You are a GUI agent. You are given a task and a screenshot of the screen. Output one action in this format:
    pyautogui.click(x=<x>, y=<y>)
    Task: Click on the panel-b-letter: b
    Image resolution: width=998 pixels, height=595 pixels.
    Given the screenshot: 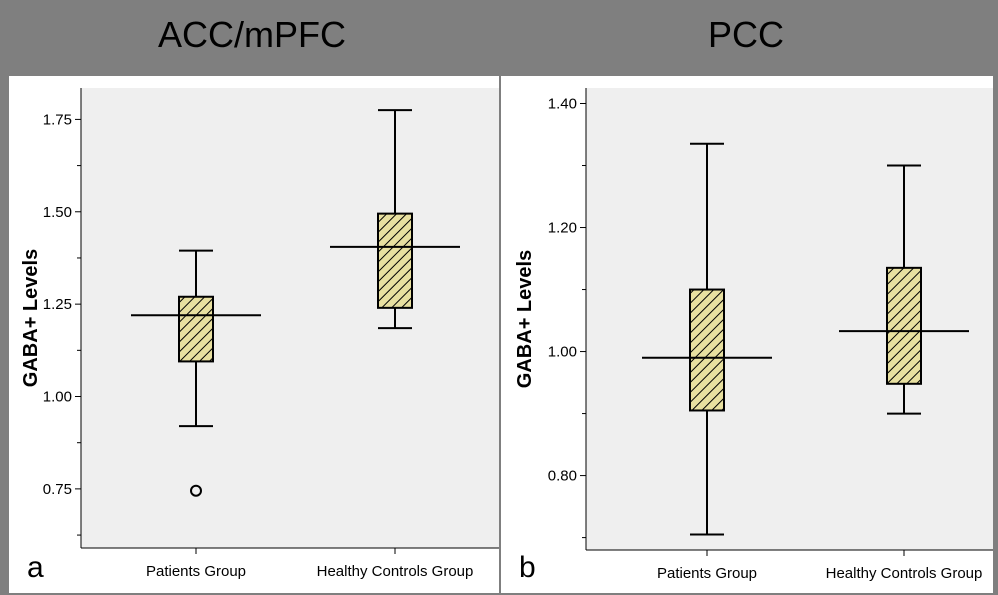 What is the action you would take?
    pyautogui.click(x=527, y=567)
    